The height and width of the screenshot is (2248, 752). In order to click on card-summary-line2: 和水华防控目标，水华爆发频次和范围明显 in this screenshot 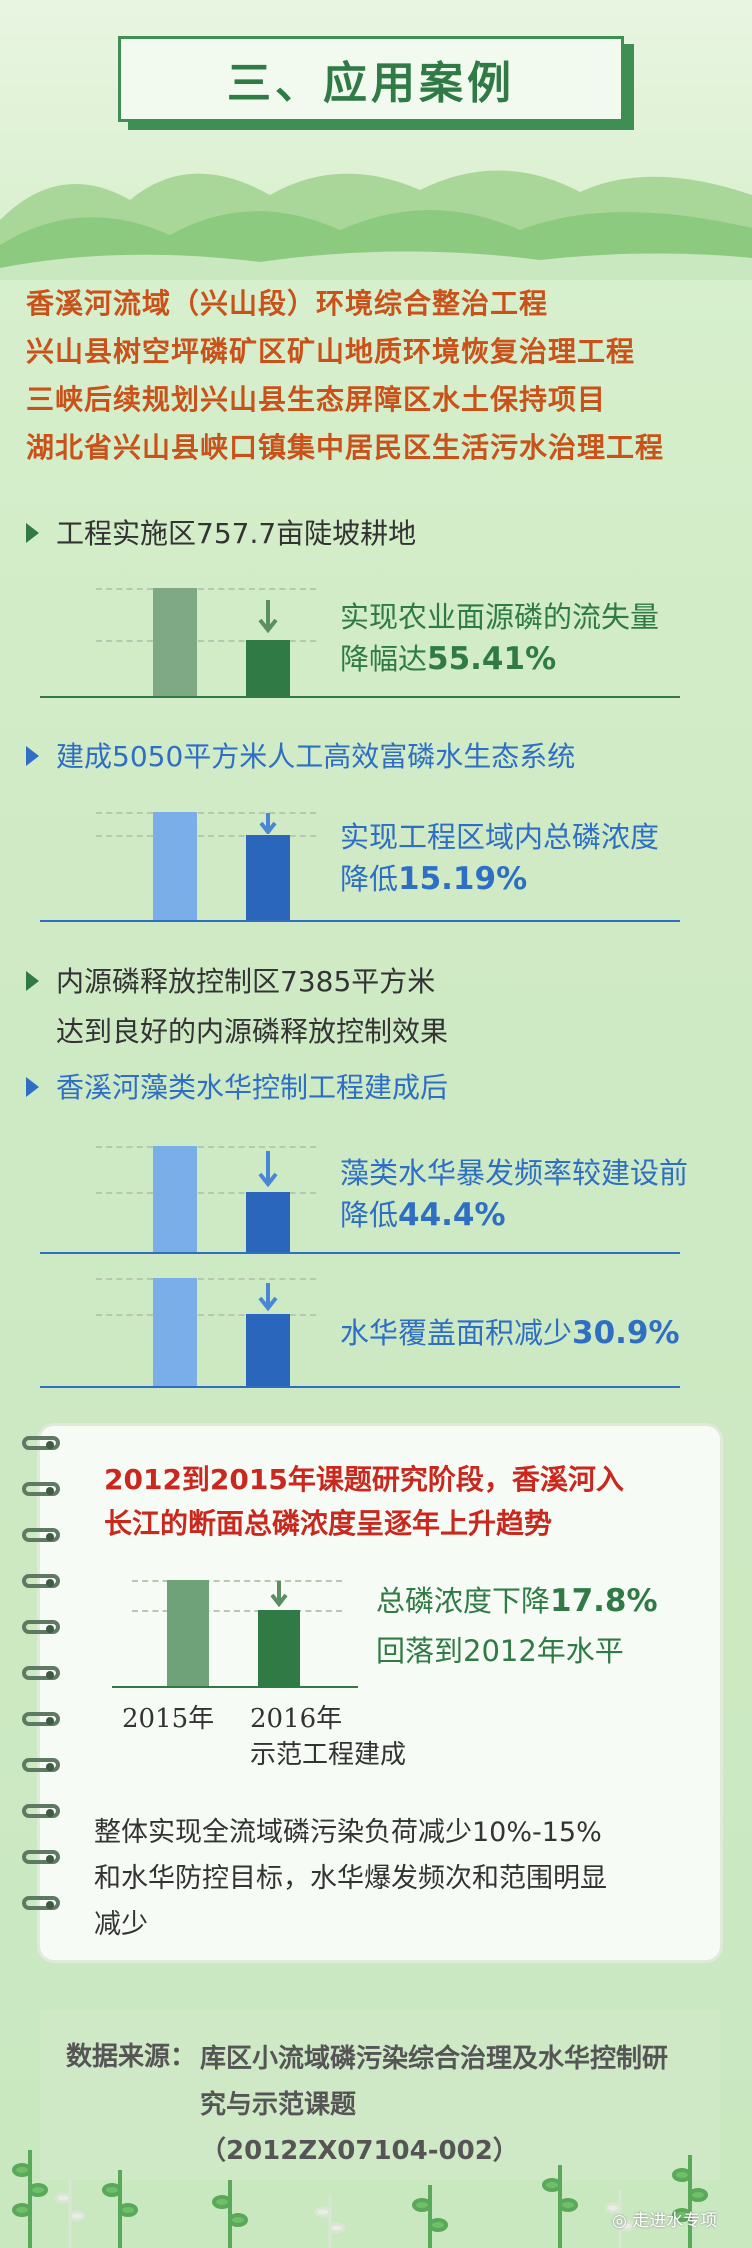, I will do `click(350, 1878)`.